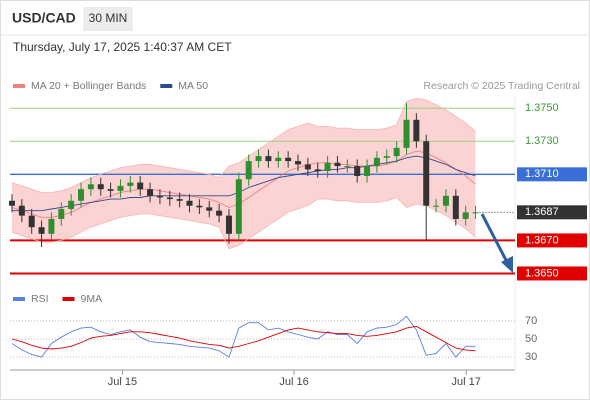  I want to click on level-label: 1.3750, so click(542, 108).